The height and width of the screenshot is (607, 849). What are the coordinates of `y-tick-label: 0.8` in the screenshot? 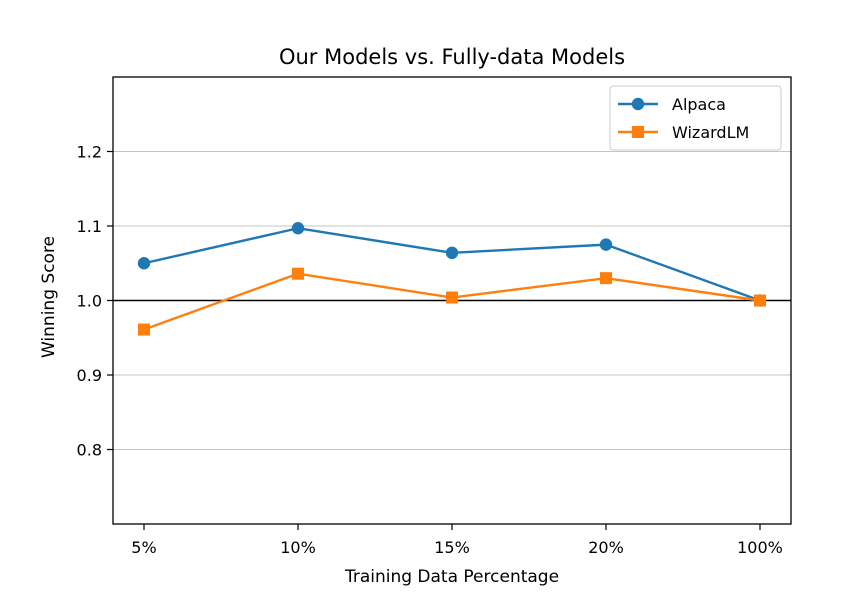 It's located at (89, 450).